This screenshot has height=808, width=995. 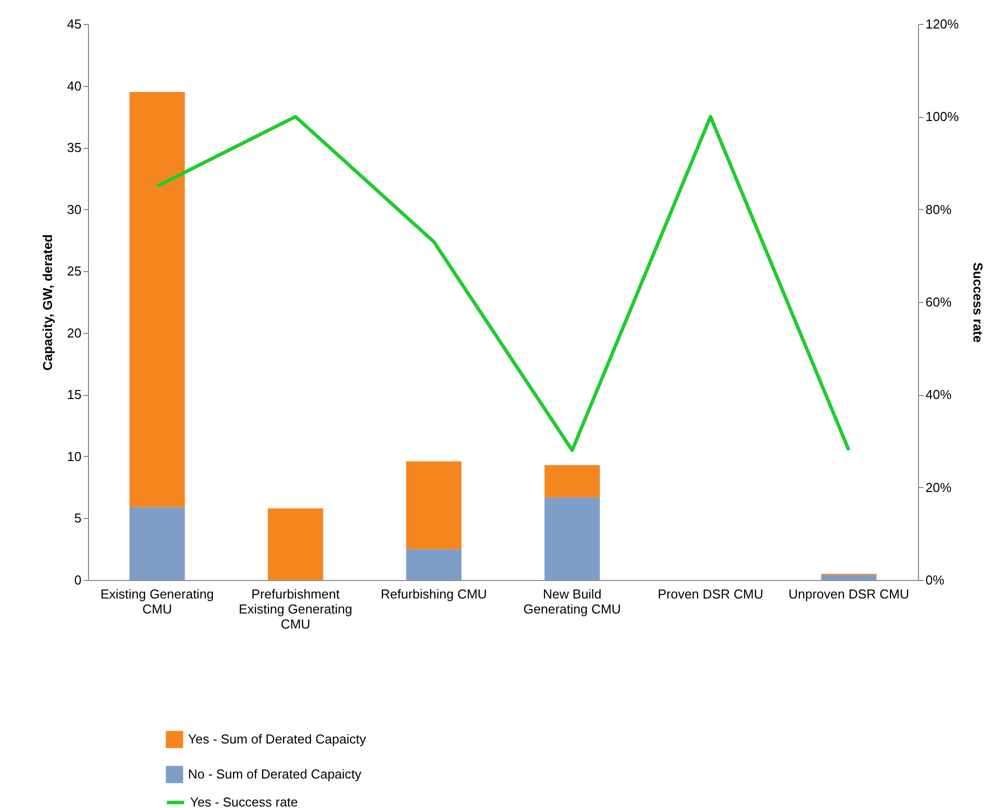 I want to click on x-tick-label: New Build Generating CMU, so click(x=572, y=601).